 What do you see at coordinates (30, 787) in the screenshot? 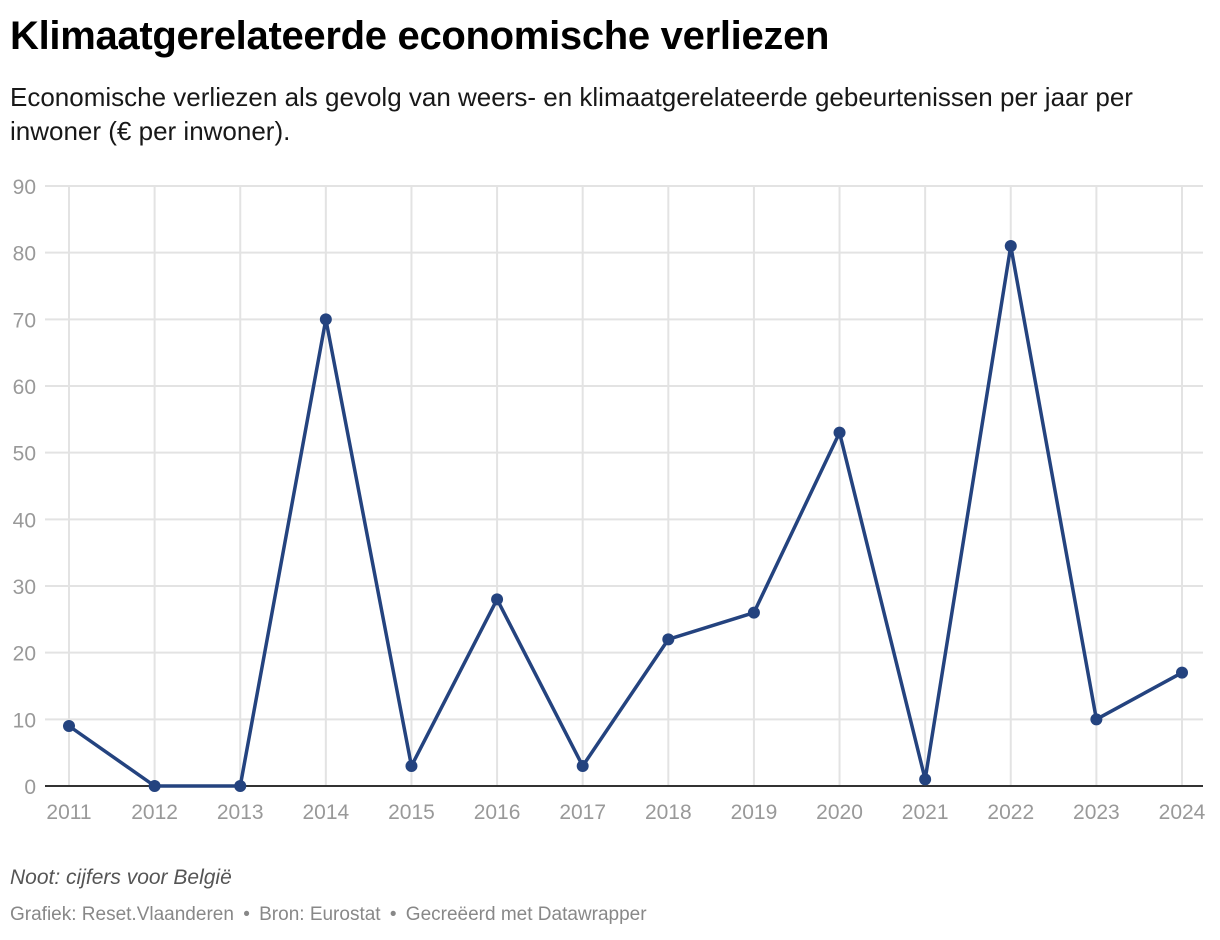
I see `y-tick-label: 0` at bounding box center [30, 787].